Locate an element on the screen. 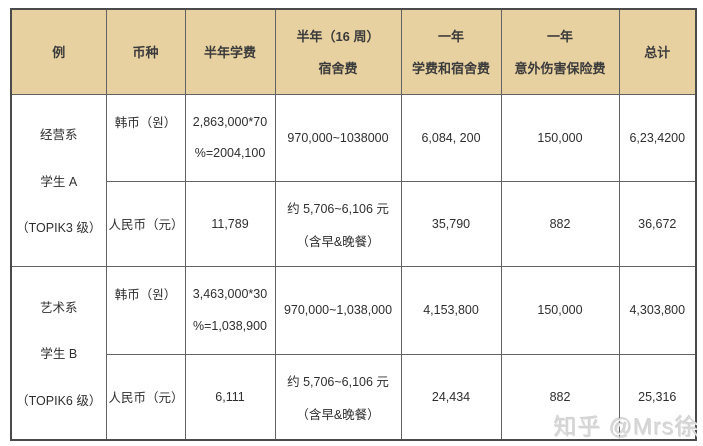 The height and width of the screenshot is (446, 703). cell-currency-rmb-a: 人民币（元） is located at coordinates (145, 223).